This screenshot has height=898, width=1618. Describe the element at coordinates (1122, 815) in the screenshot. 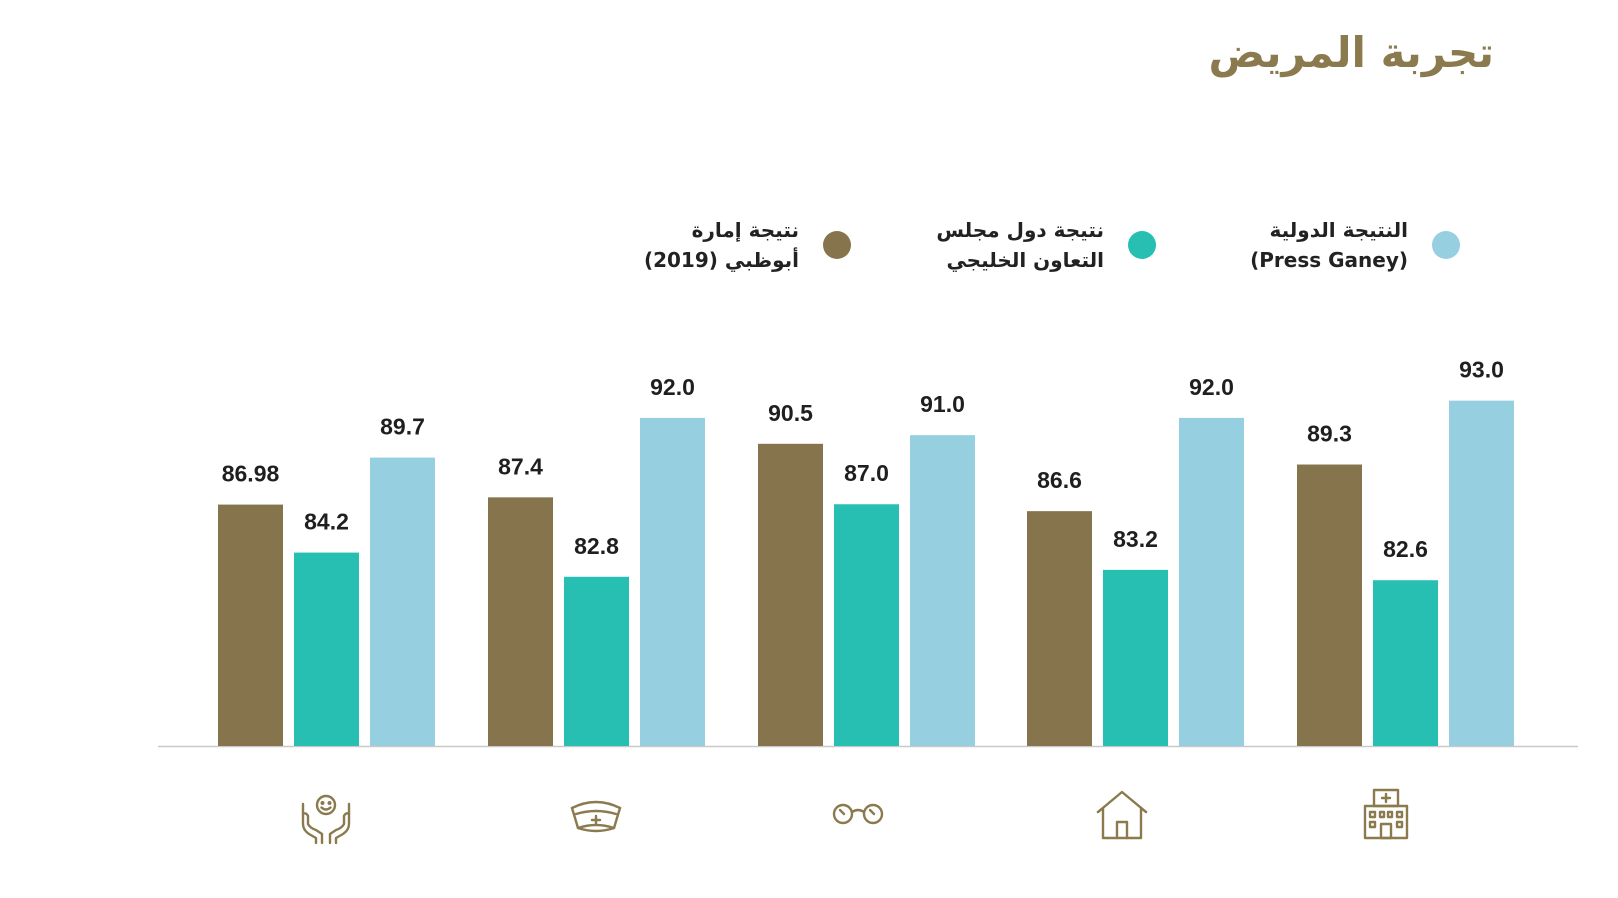

I see `home-icon` at that location.